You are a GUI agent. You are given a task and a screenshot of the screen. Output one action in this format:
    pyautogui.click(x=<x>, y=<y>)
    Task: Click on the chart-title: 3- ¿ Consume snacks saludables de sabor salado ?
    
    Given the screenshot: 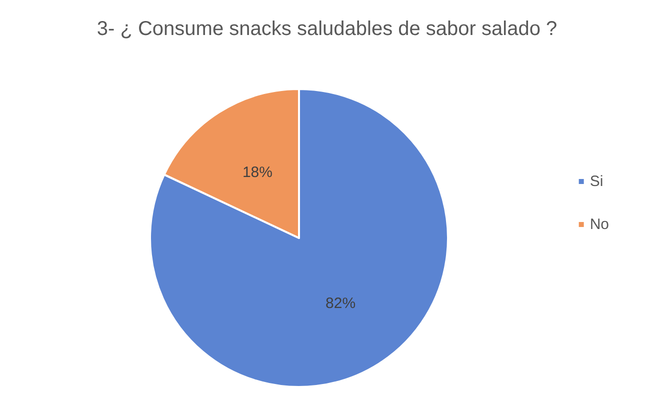 What is the action you would take?
    pyautogui.click(x=327, y=29)
    